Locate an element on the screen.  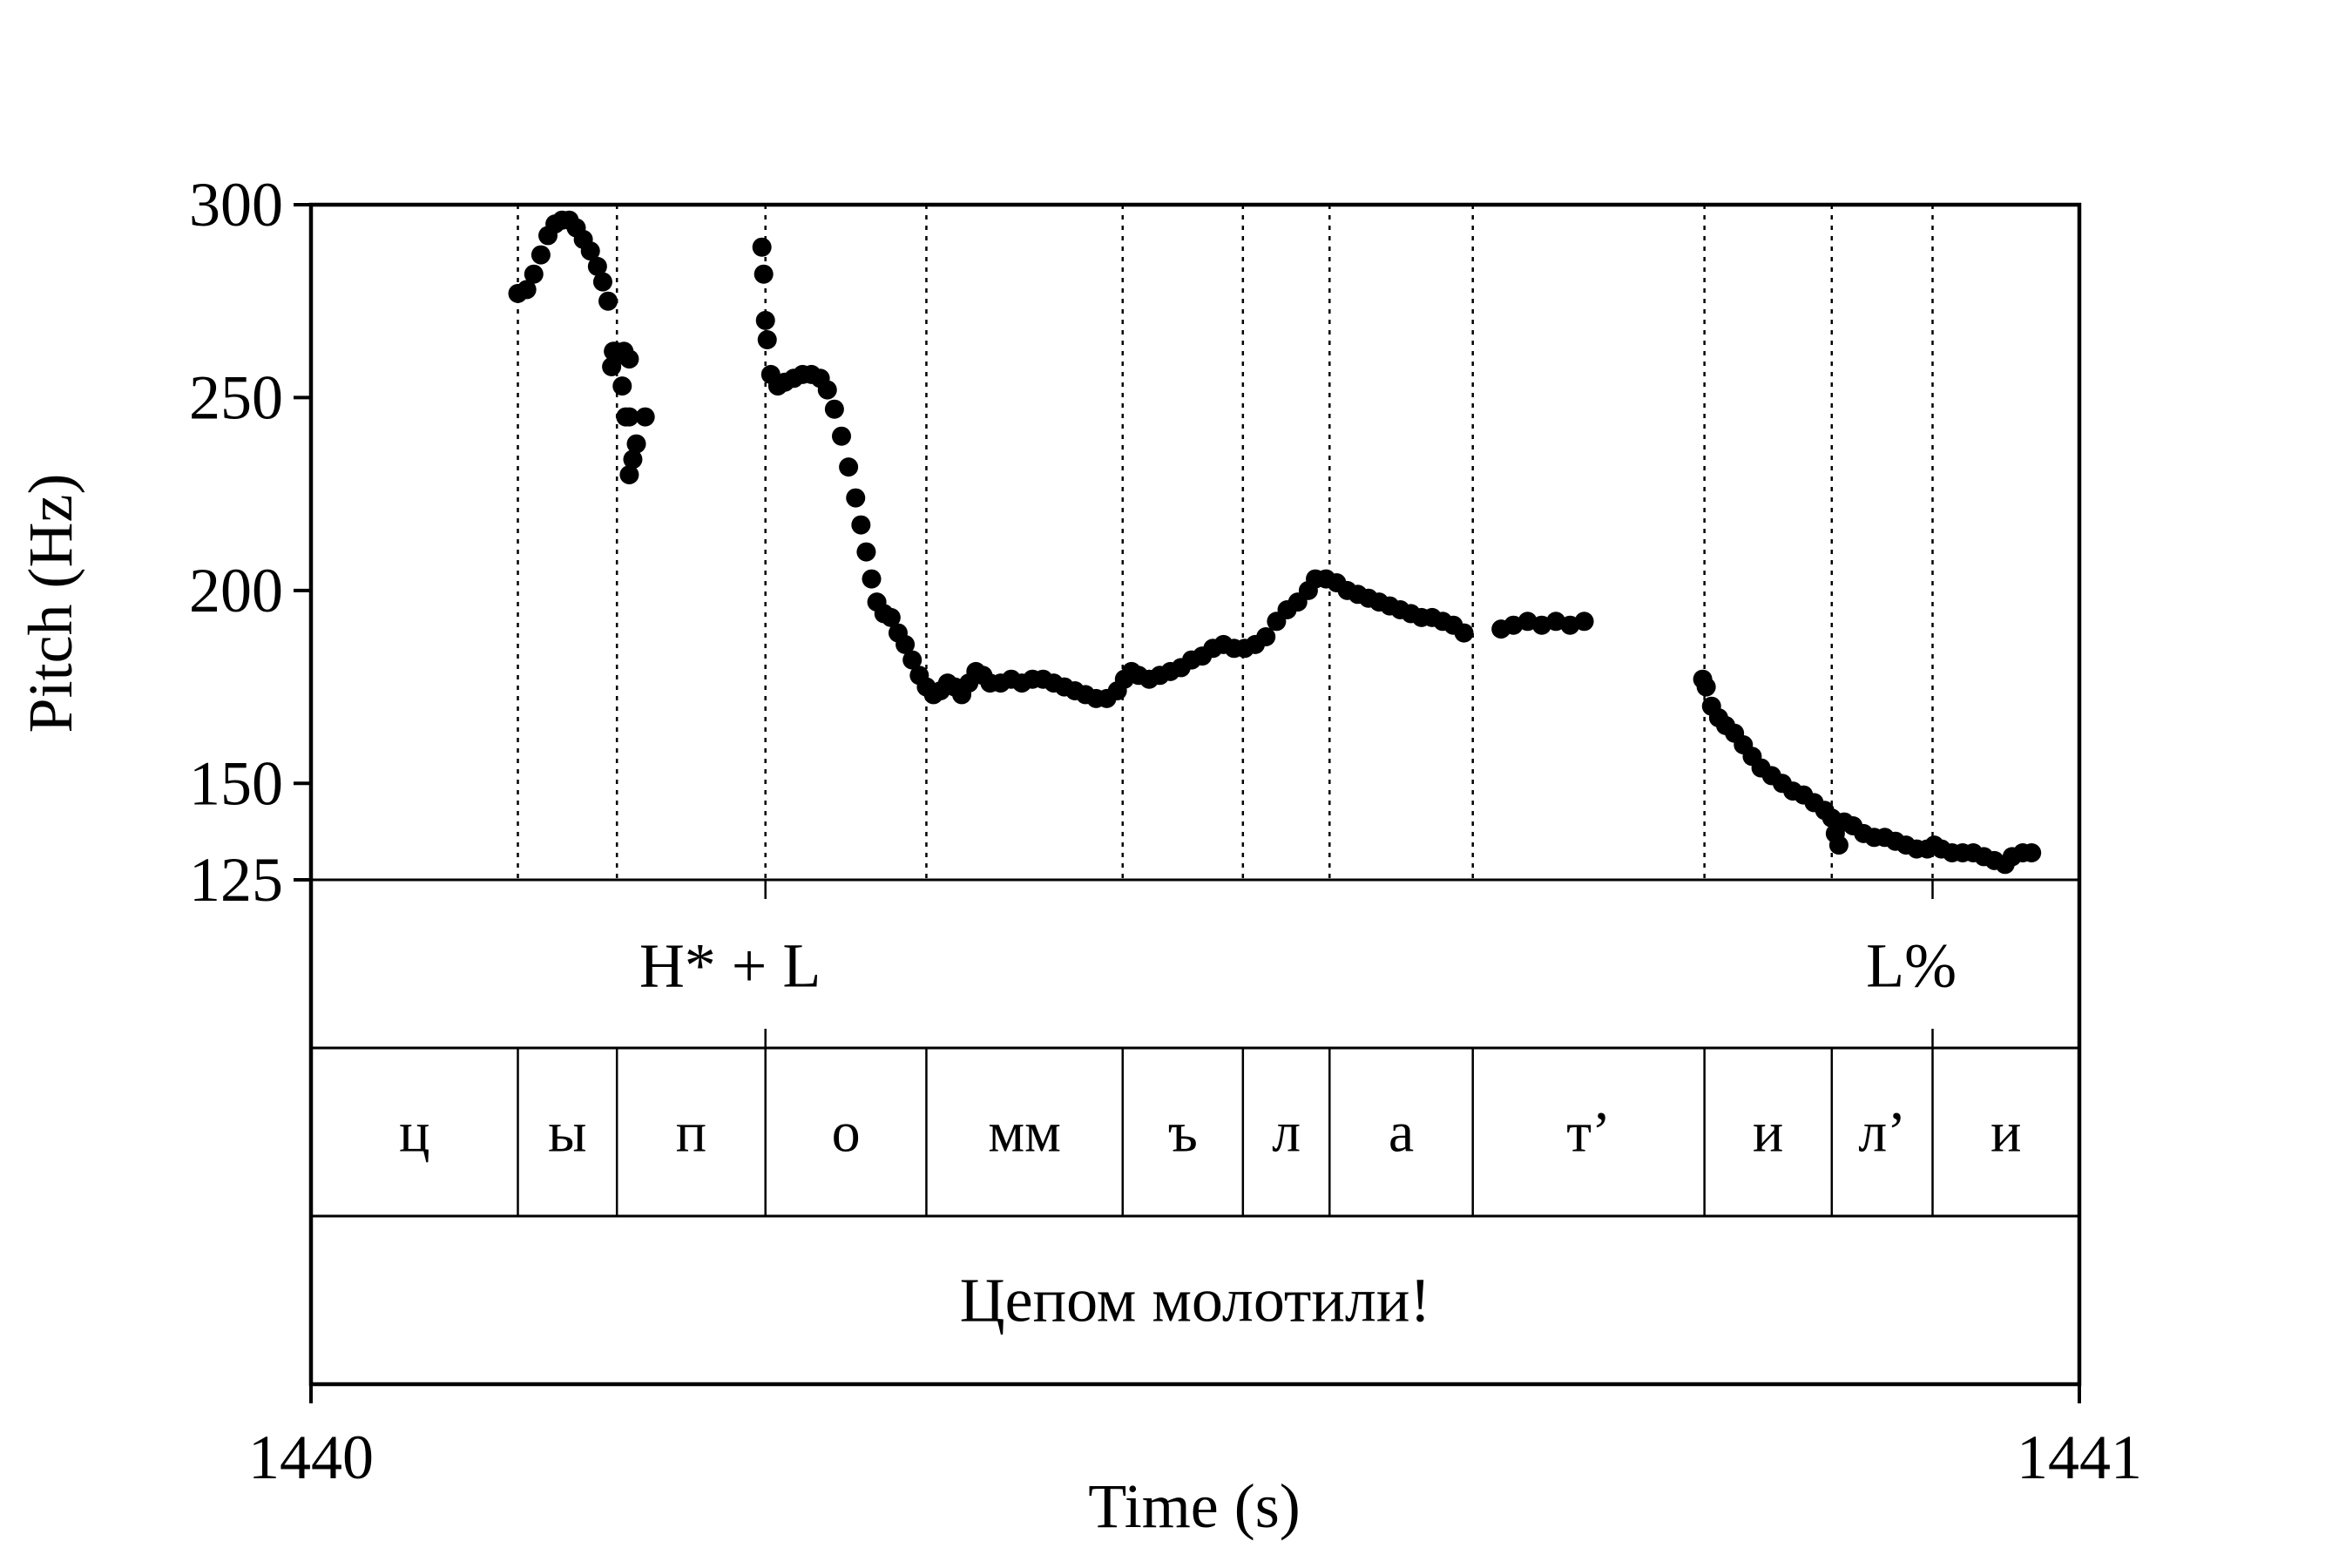
tone-tier: H* + L L% is located at coordinates (1298, 966).